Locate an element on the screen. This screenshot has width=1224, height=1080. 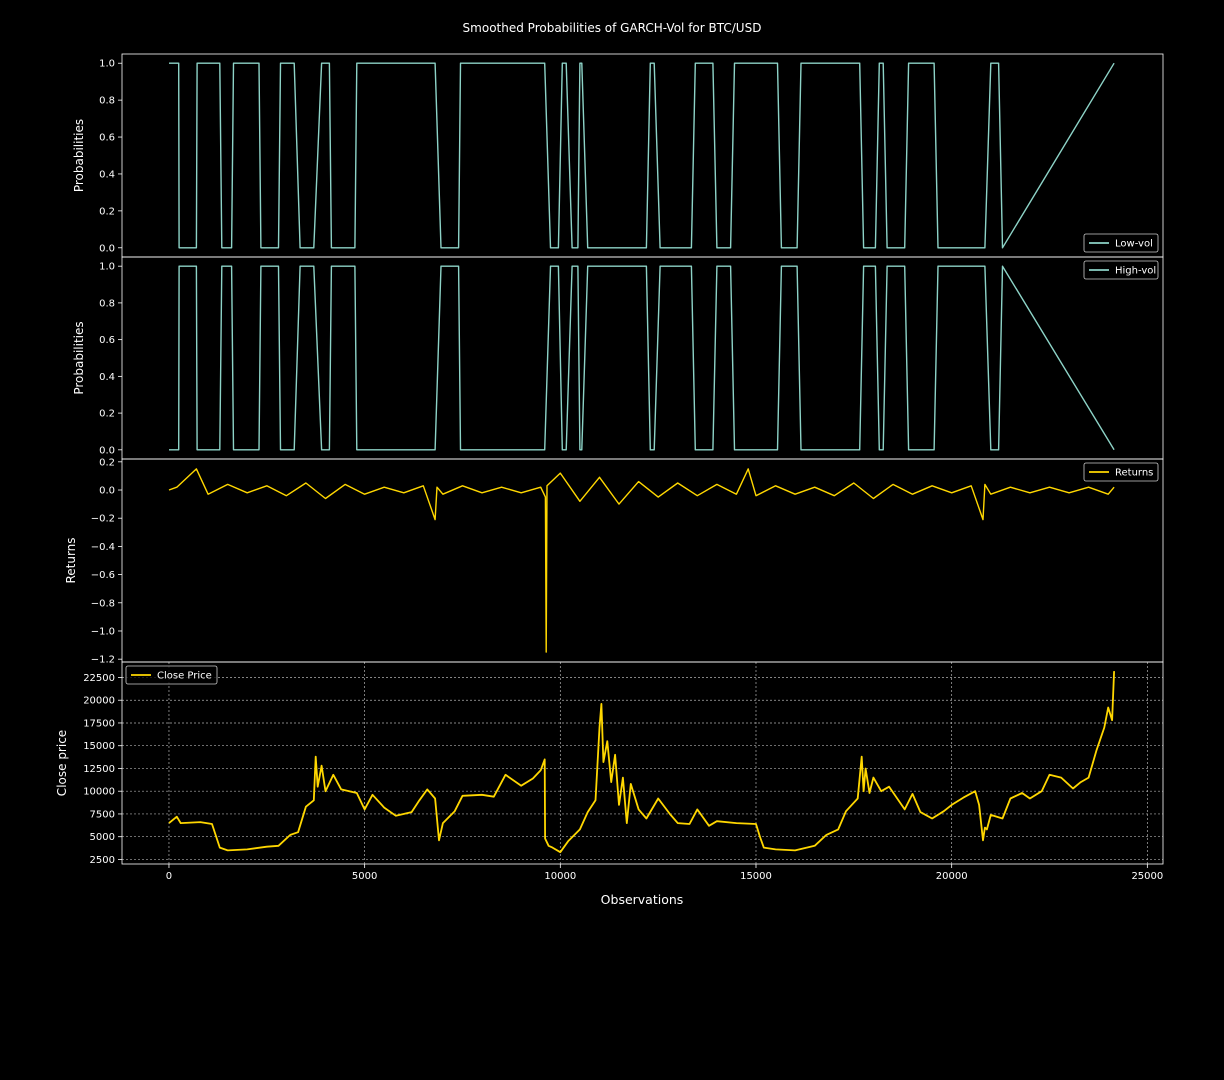
x-axis-label: Observations is located at coordinates (642, 899).